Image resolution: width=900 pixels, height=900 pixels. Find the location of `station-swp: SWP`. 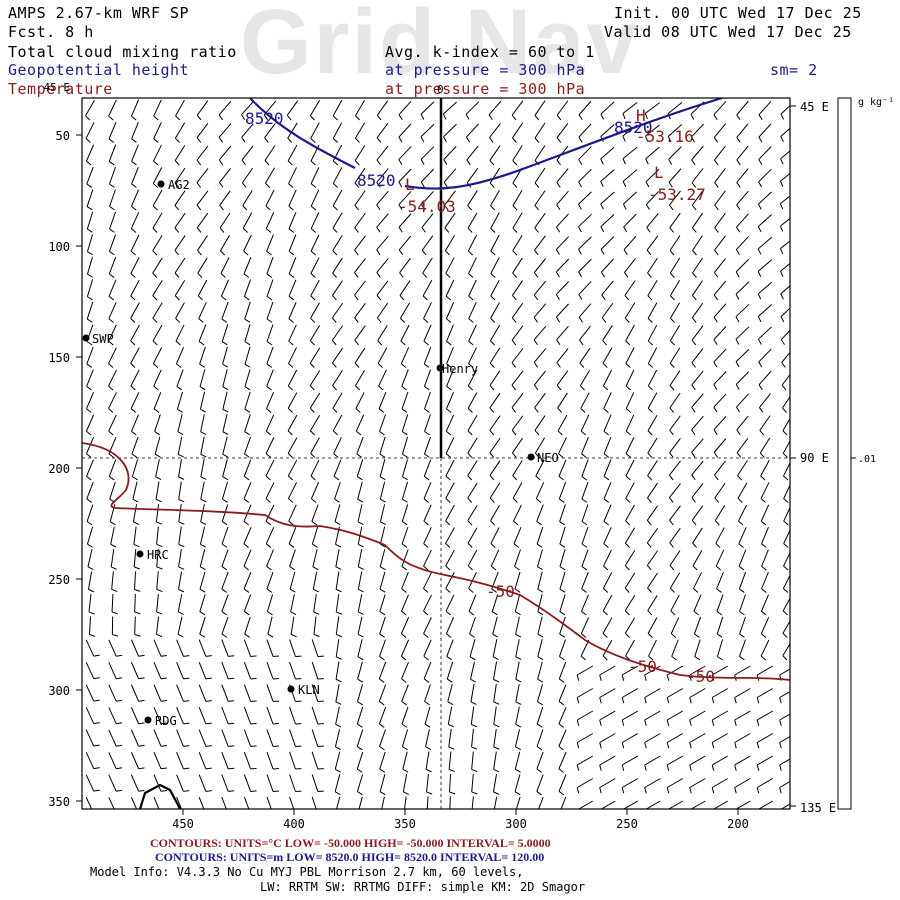

station-swp: SWP is located at coordinates (98, 339).